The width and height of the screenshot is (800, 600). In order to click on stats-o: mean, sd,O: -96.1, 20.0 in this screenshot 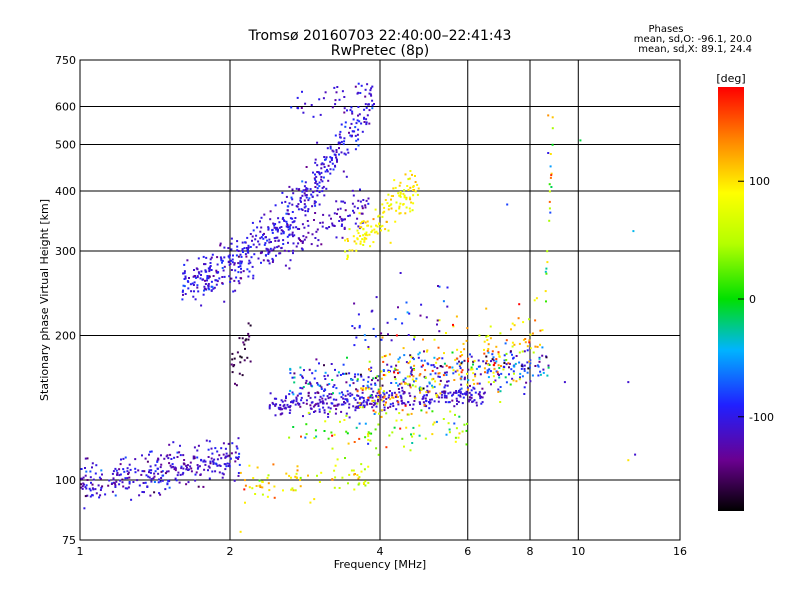, I will do `click(693, 39)`.